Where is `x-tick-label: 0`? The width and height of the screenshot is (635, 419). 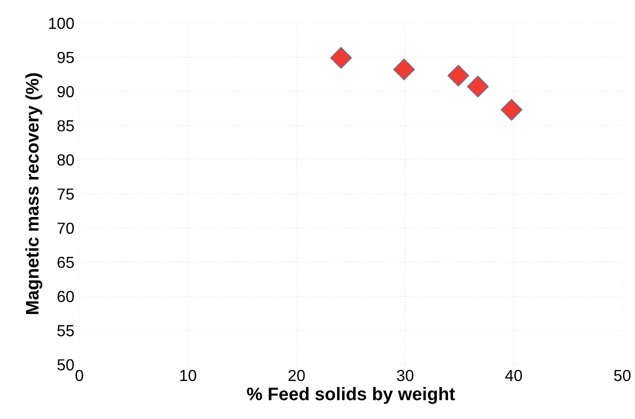 x-tick-label: 0 is located at coordinates (80, 376).